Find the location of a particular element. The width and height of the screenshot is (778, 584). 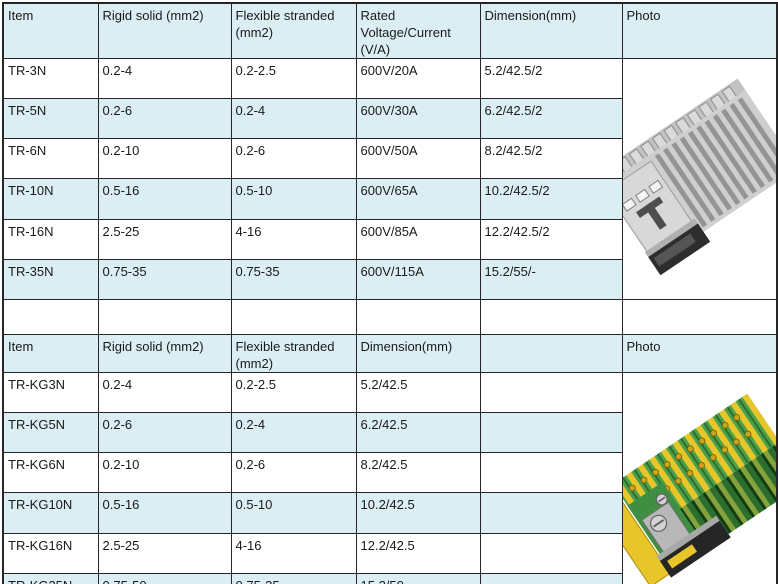

value-cell: 8.2/42.5/2 is located at coordinates (551, 159).